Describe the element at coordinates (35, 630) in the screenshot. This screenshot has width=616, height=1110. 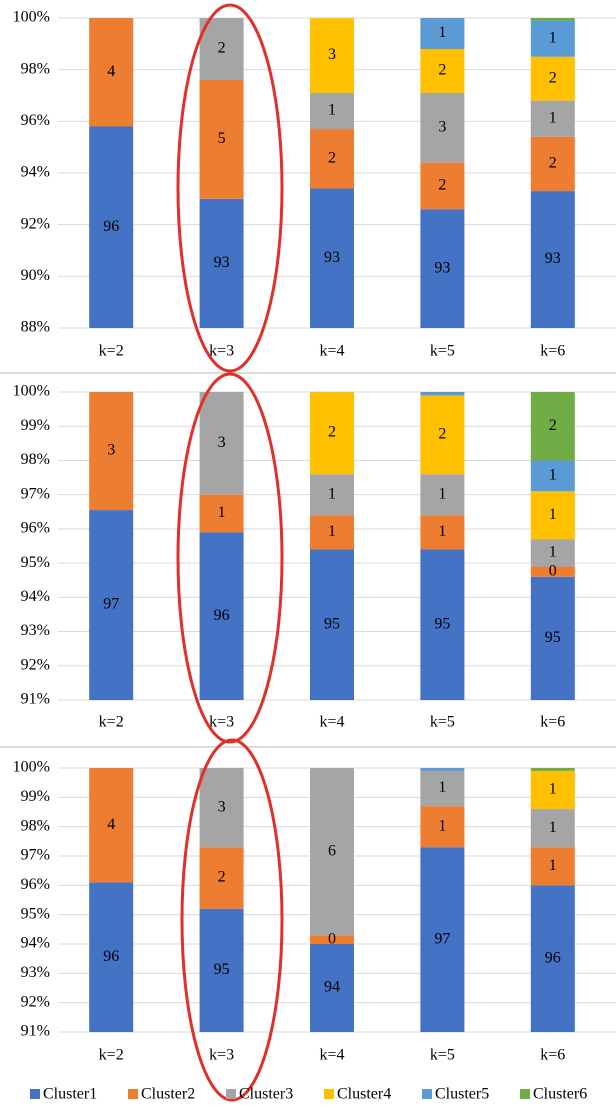
I see `y-tick-label: 93%` at that location.